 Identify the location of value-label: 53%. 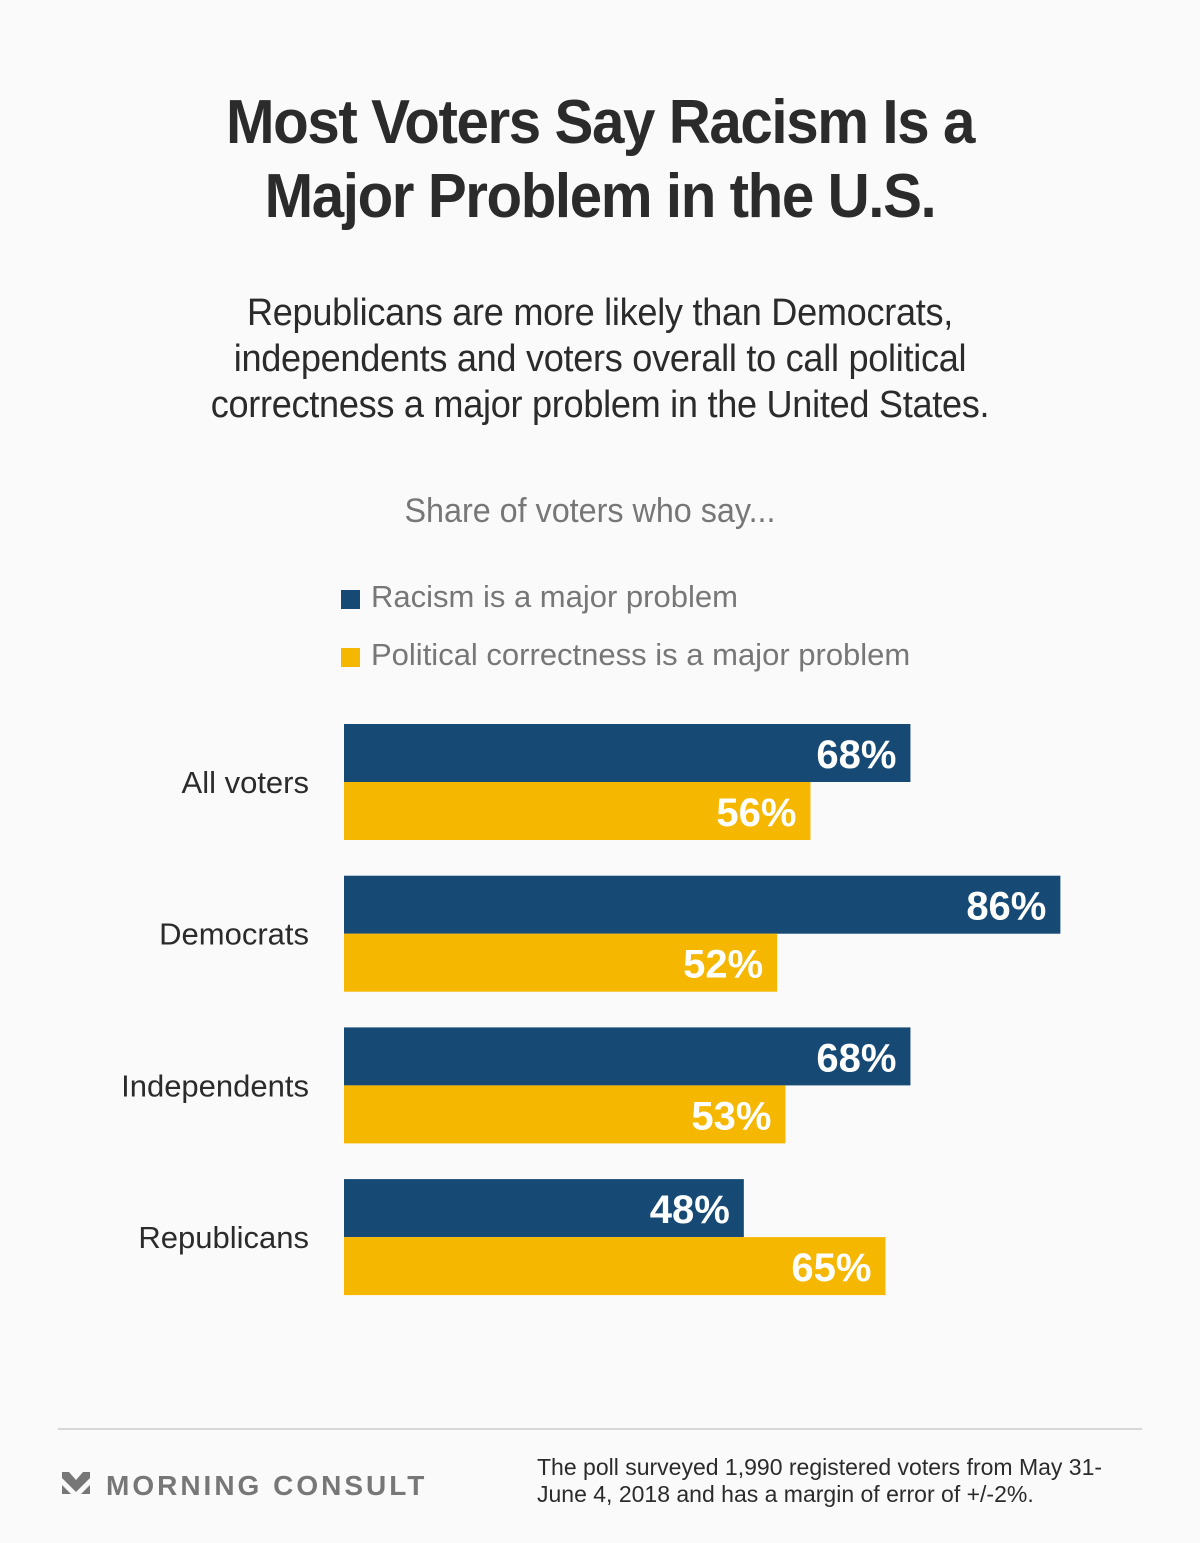
(731, 1116).